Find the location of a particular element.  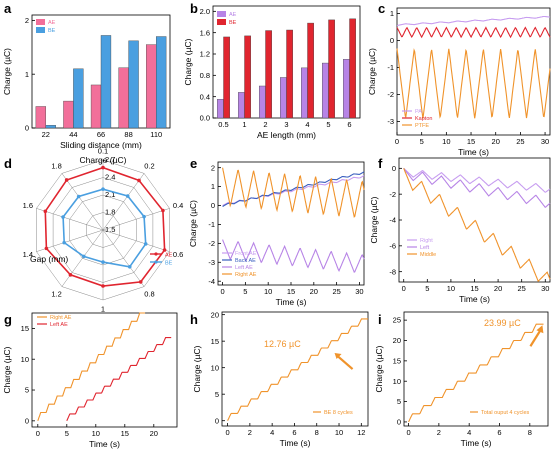

panel-label-b: b is located at coordinates (194, 8).